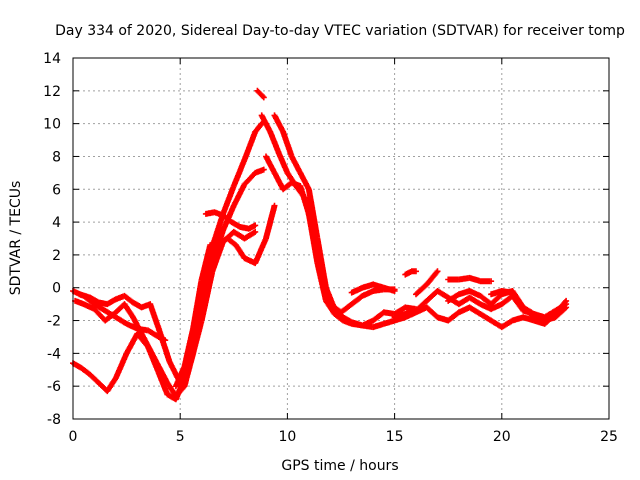 This screenshot has height=480, width=640. I want to click on x-axis-label: GPS time / hours, so click(339, 466).